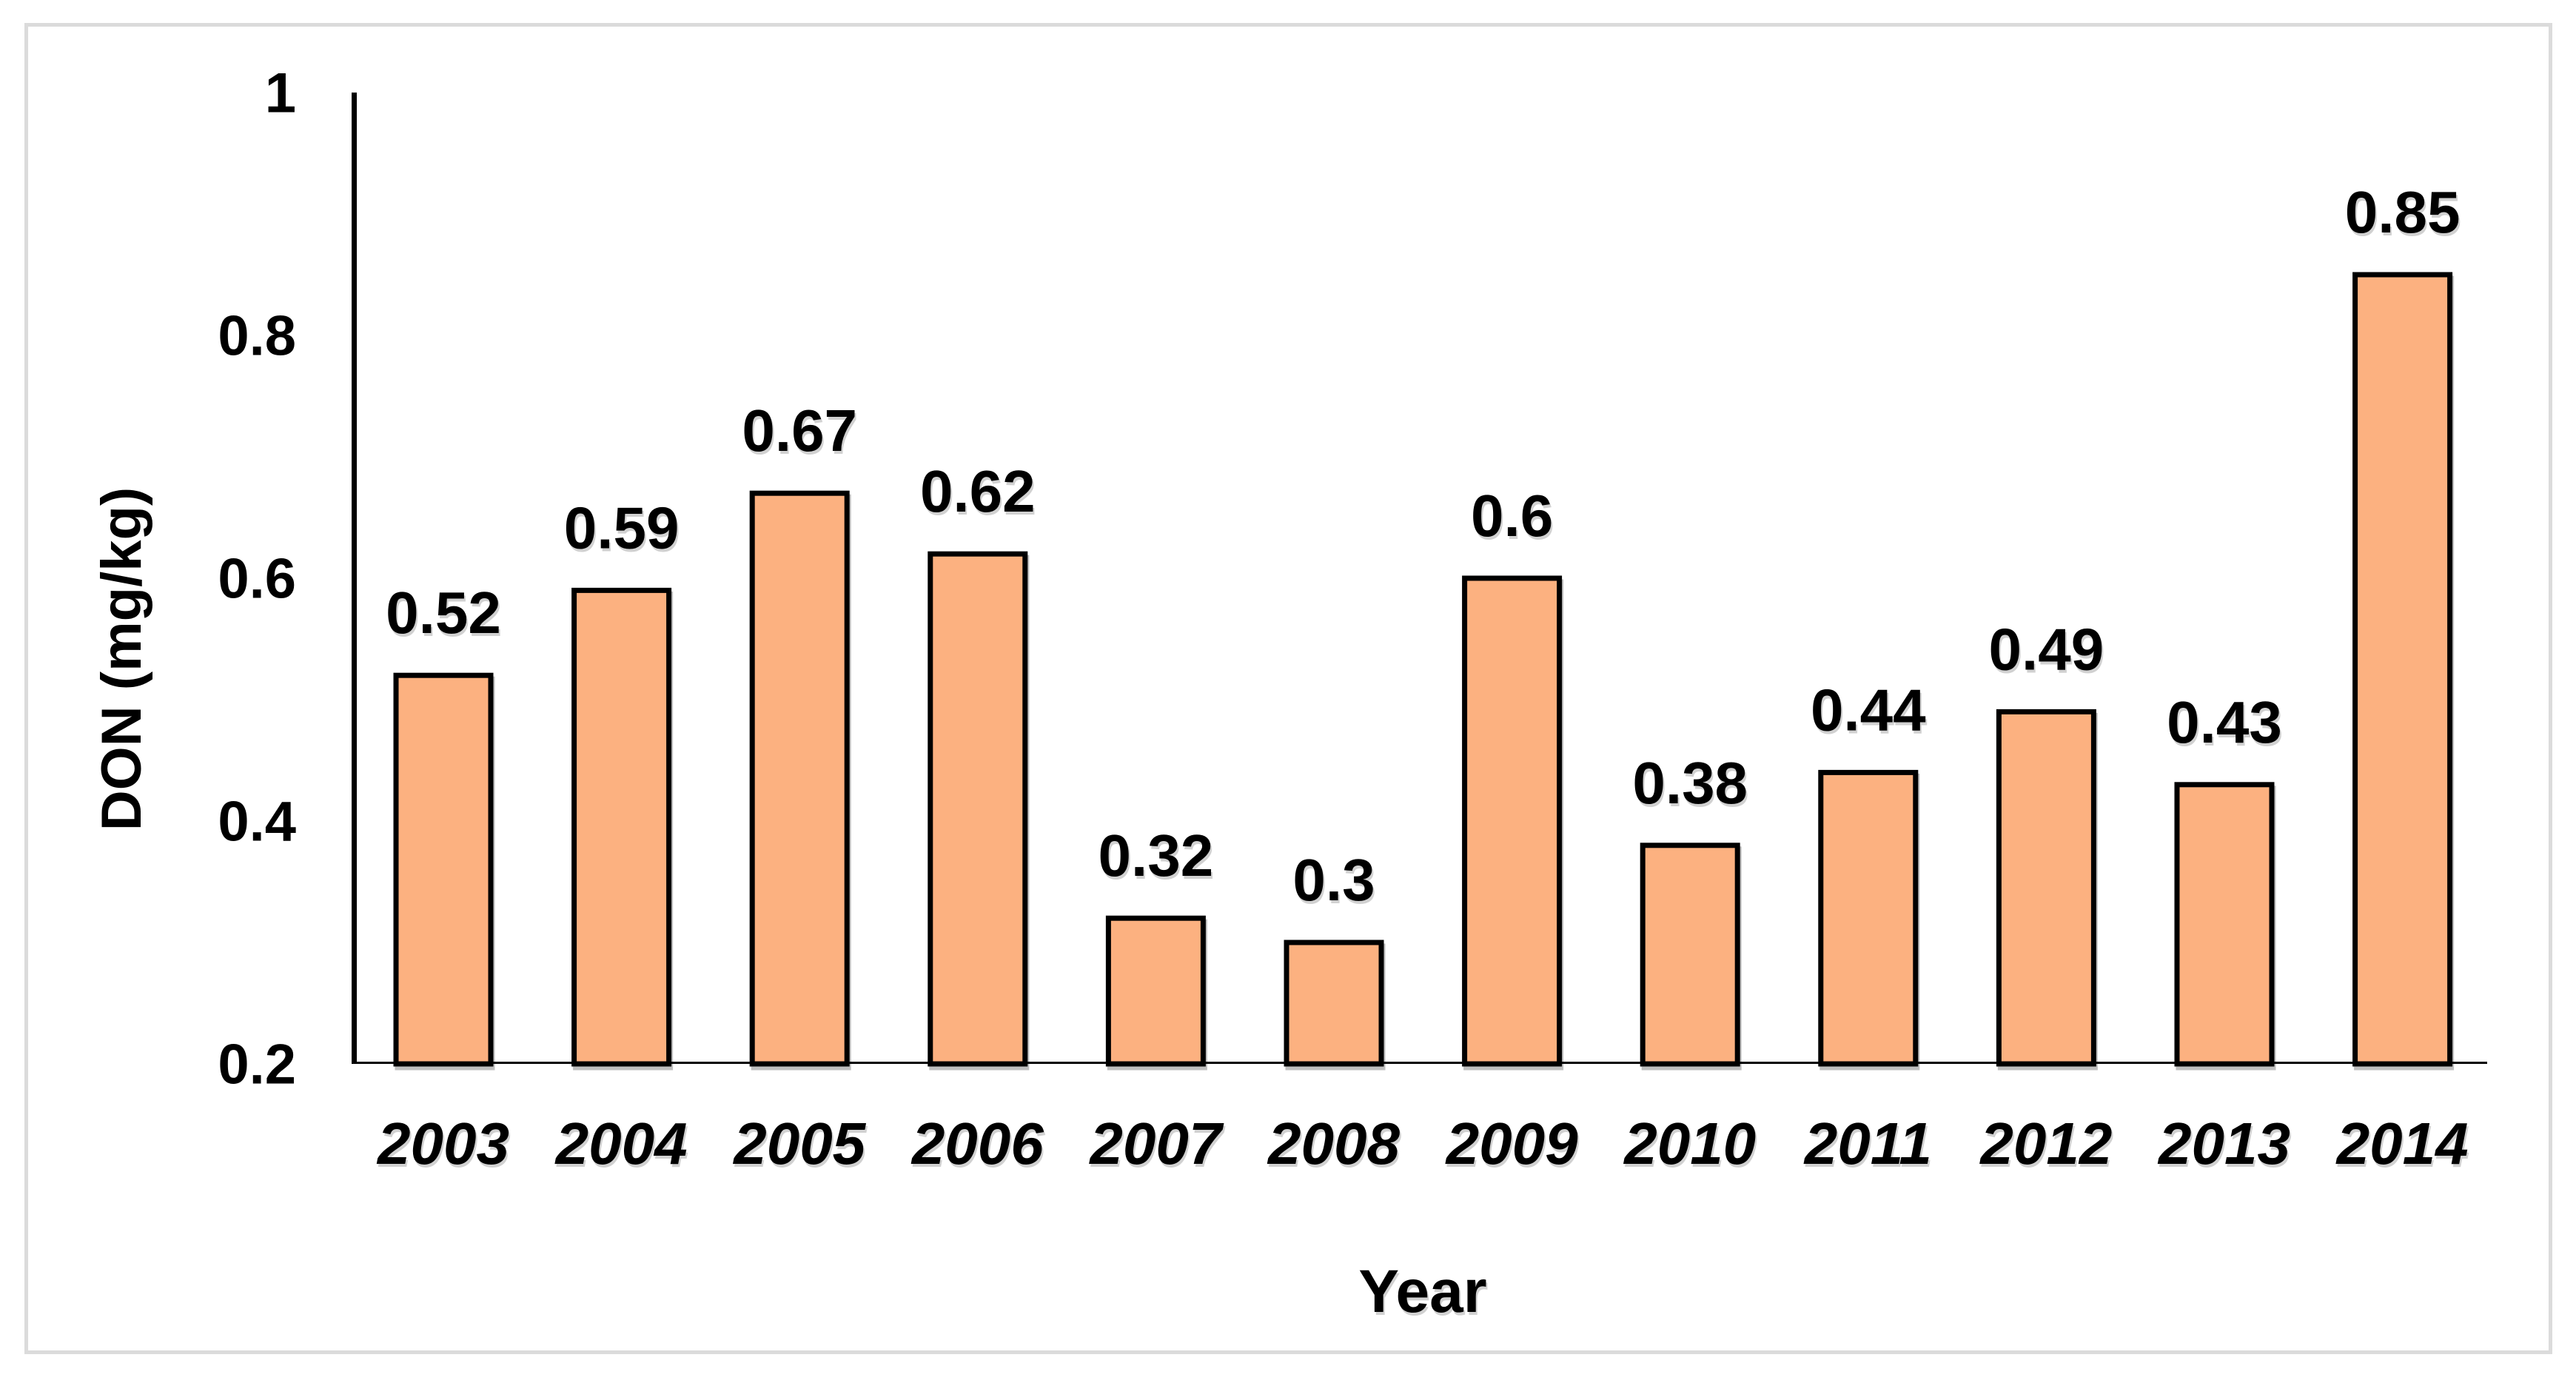 The image size is (2576, 1383). What do you see at coordinates (621, 827) in the screenshot?
I see `bar-2004` at bounding box center [621, 827].